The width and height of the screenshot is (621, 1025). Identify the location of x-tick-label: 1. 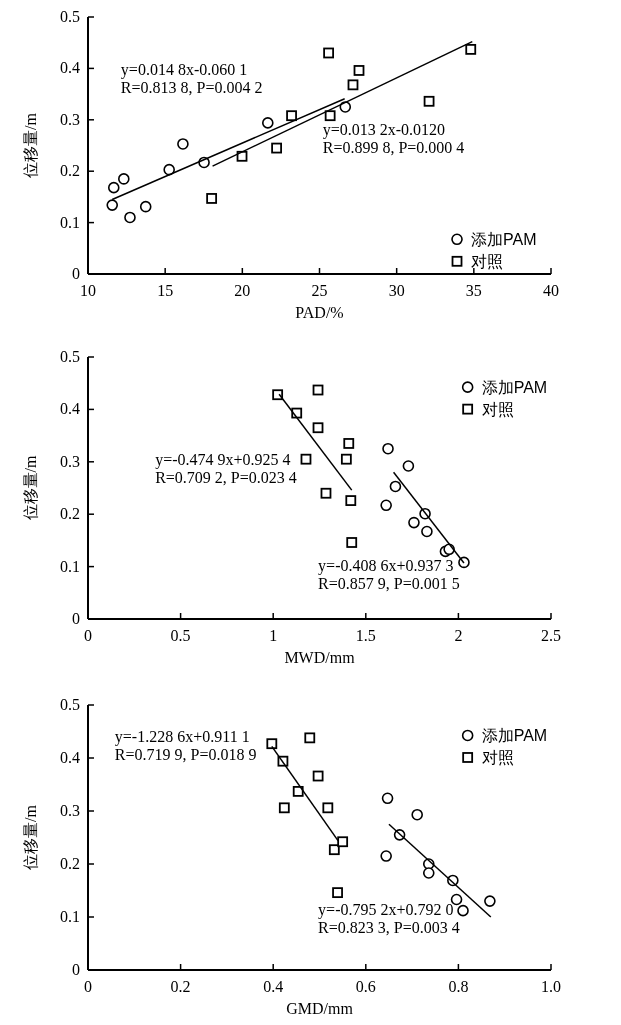
(273, 635).